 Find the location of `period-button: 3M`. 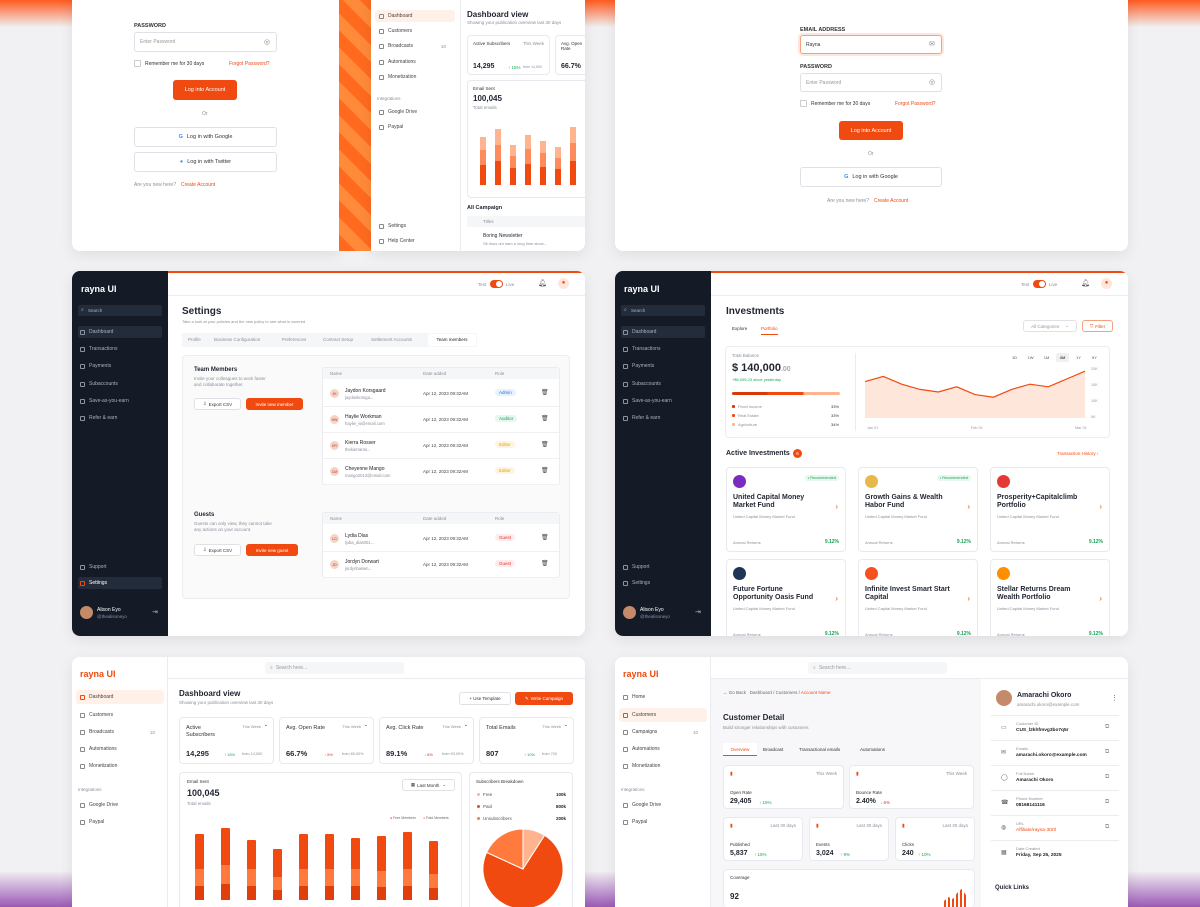

period-button: 3M is located at coordinates (1062, 357).